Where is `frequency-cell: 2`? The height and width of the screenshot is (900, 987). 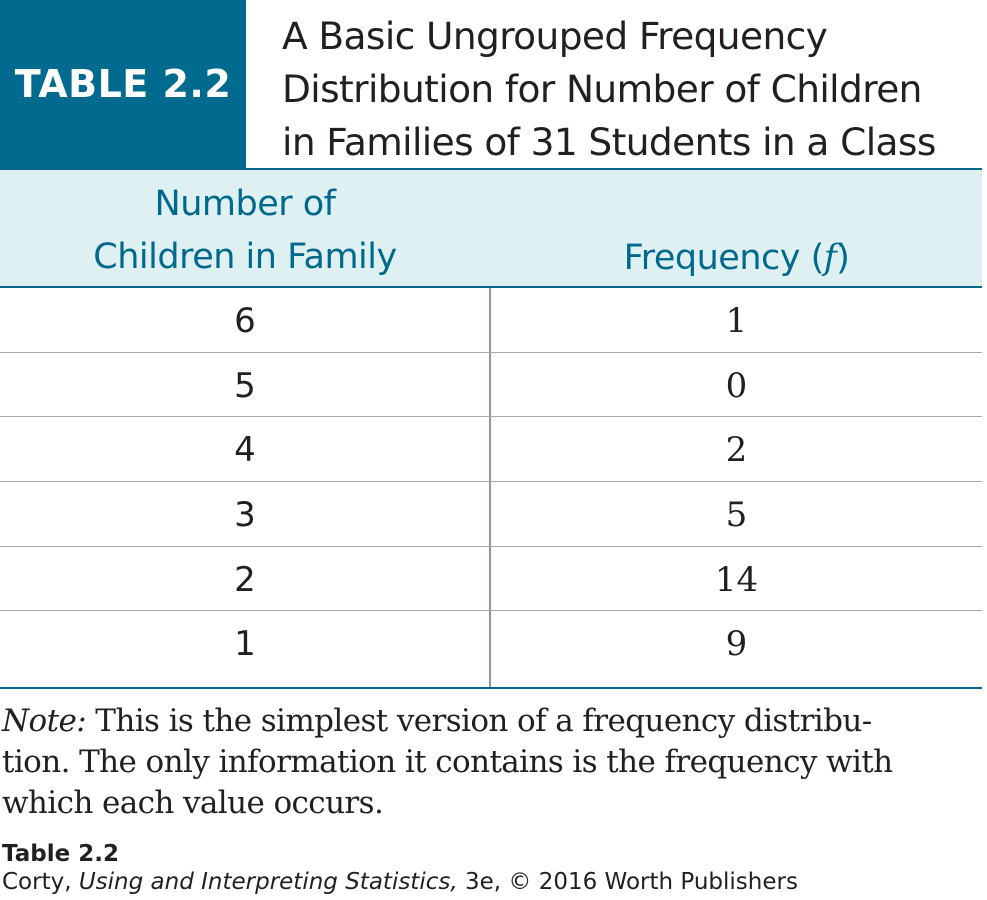
frequency-cell: 2 is located at coordinates (736, 450).